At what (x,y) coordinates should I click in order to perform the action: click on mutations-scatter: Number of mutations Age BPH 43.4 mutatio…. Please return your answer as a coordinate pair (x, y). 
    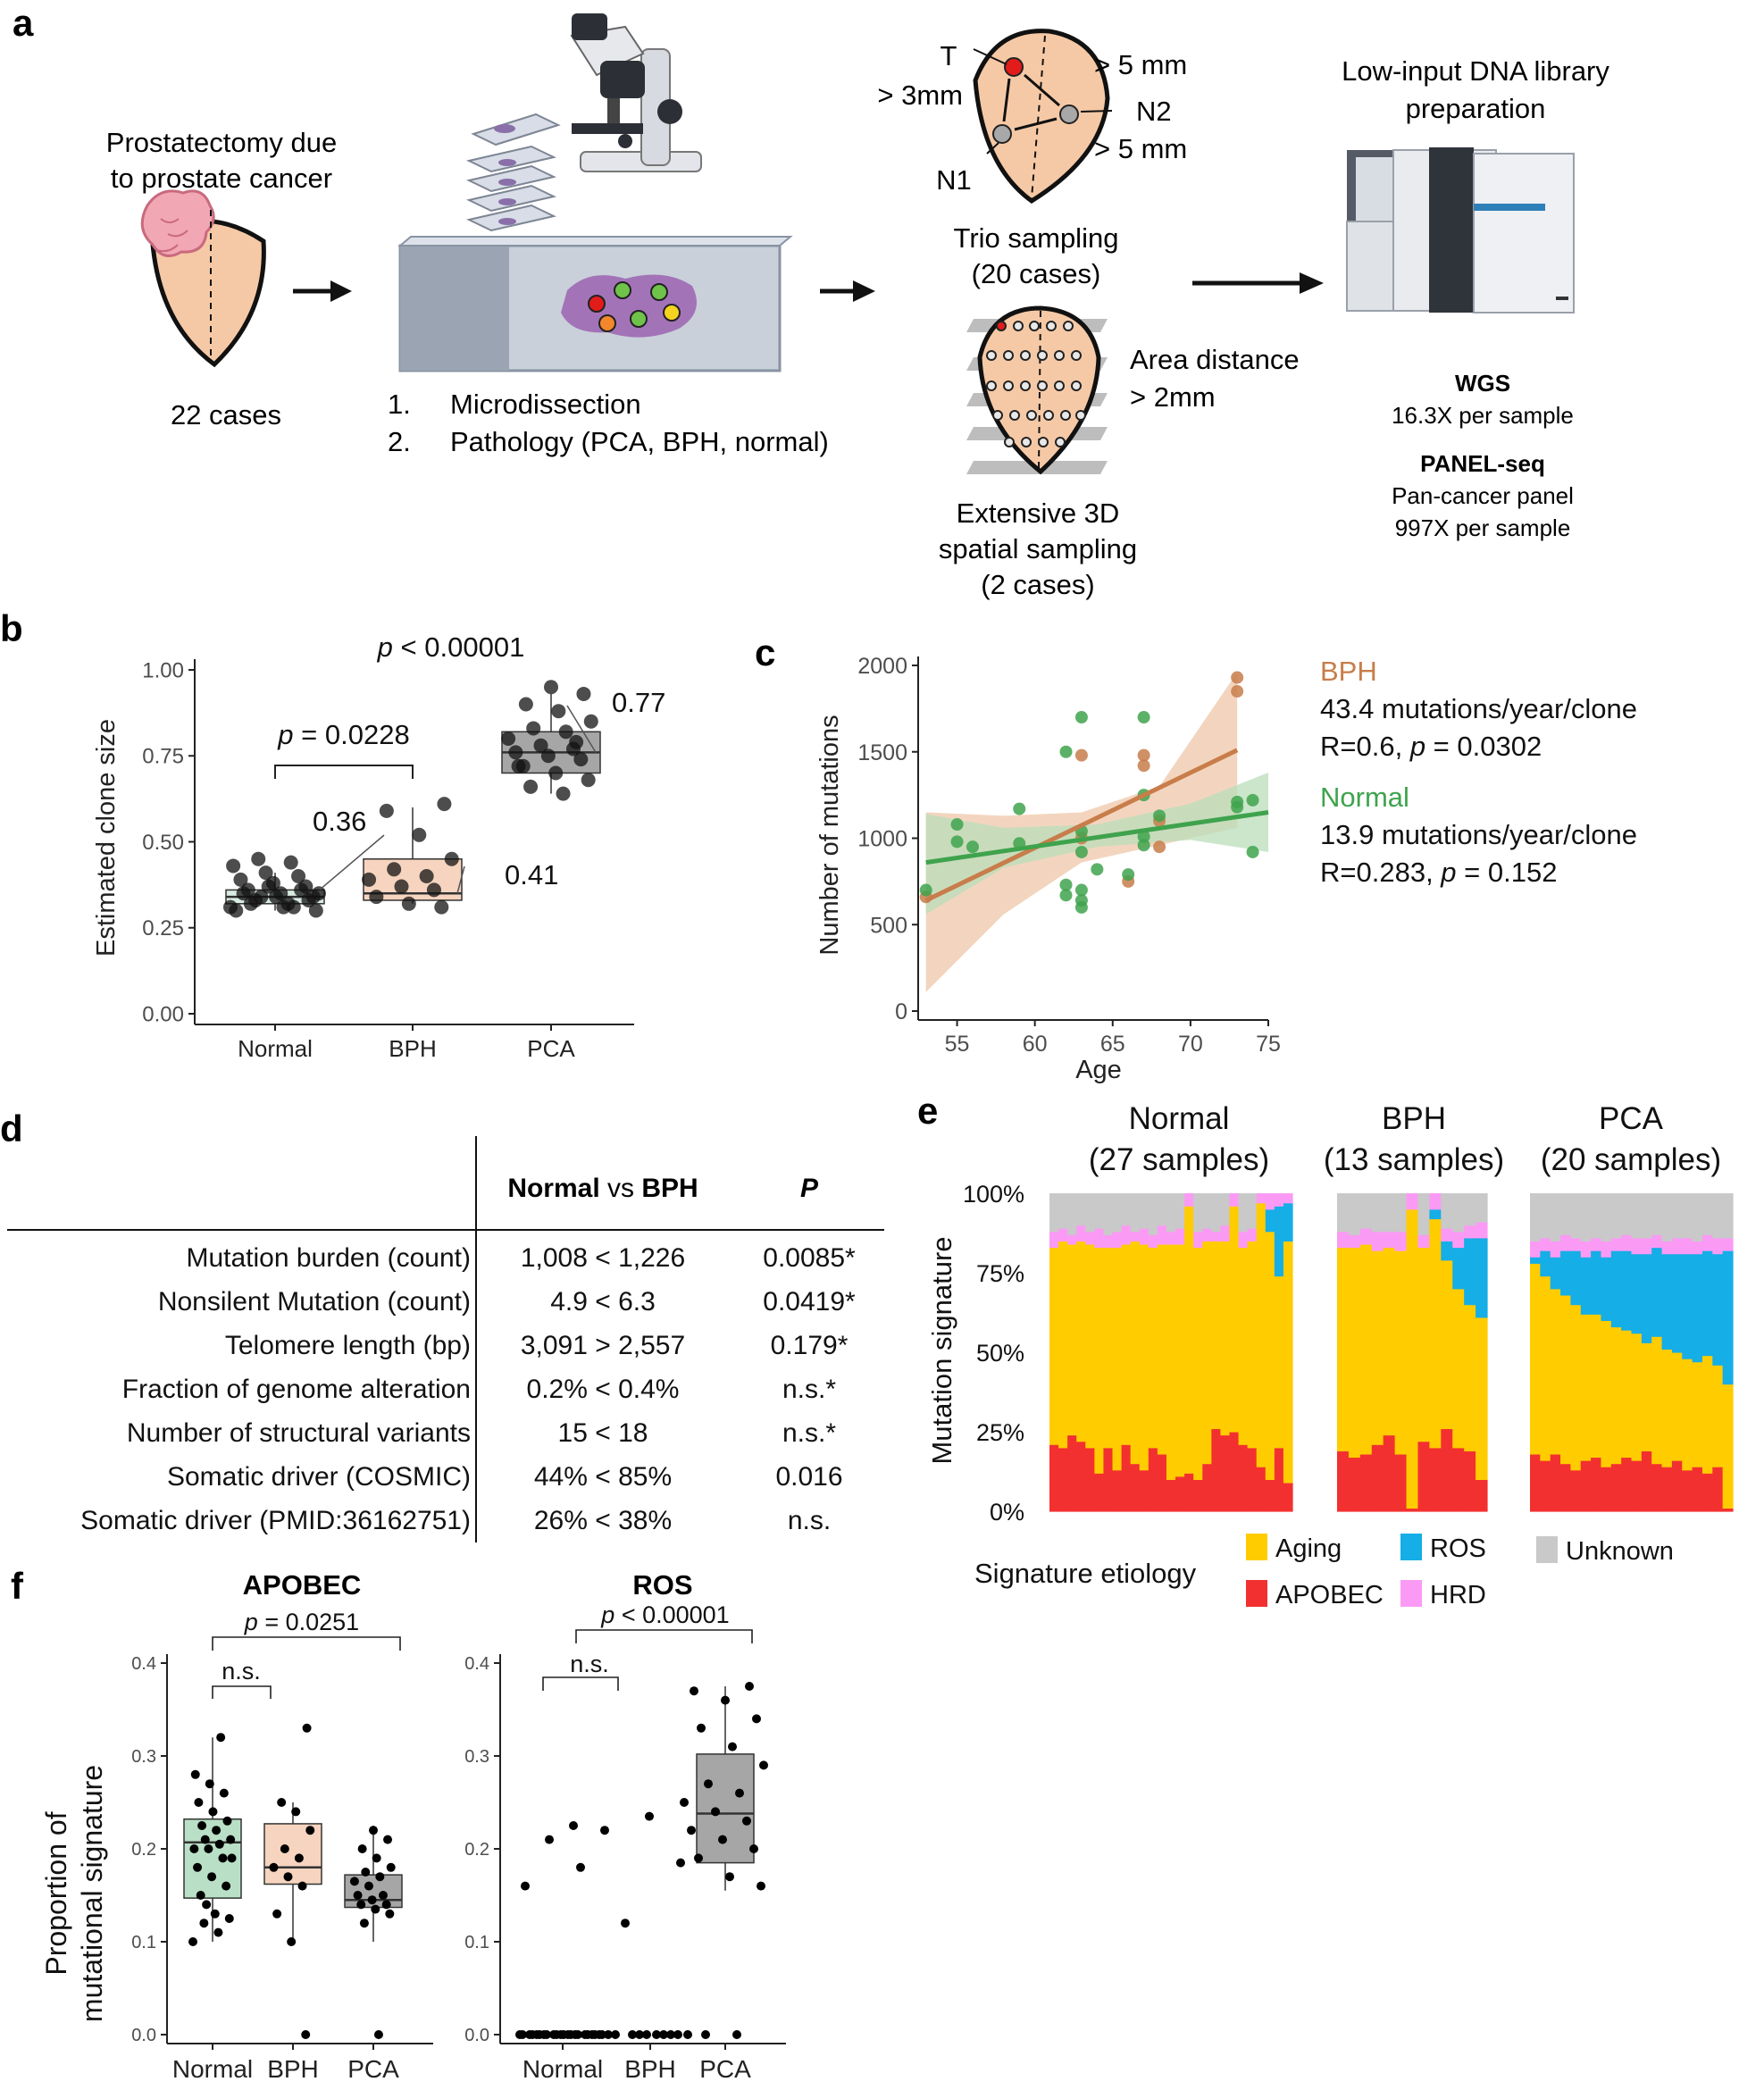
    Looking at the image, I should click on (1226, 869).